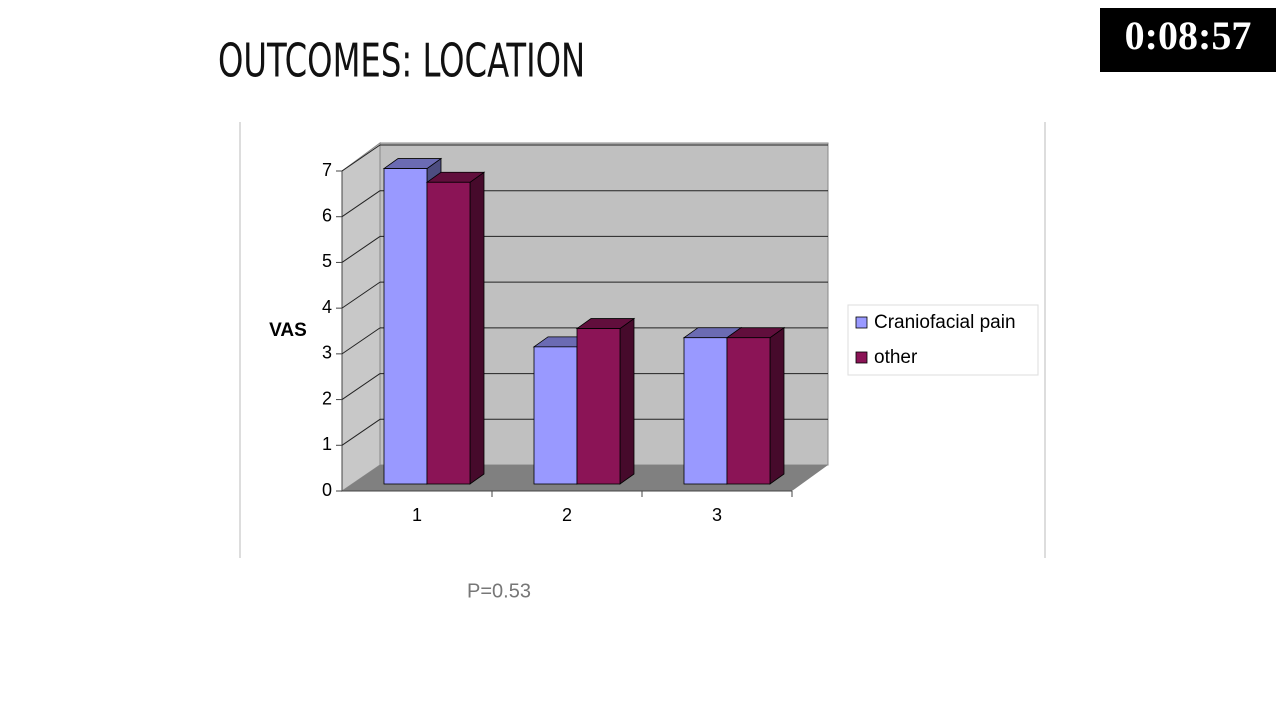 The image size is (1280, 720). Describe the element at coordinates (327, 398) in the screenshot. I see `y-tick-label: 2` at that location.